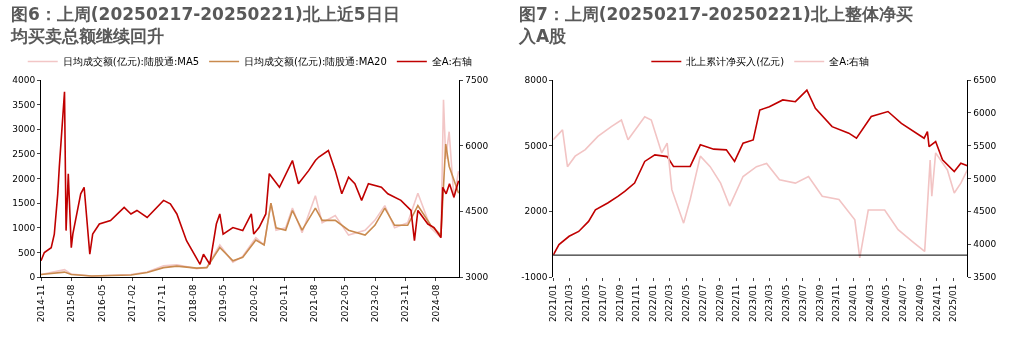 The height and width of the screenshot is (354, 1020). Describe the element at coordinates (636, 303) in the screenshot. I see `x-tick-label: 2021/11` at that location.